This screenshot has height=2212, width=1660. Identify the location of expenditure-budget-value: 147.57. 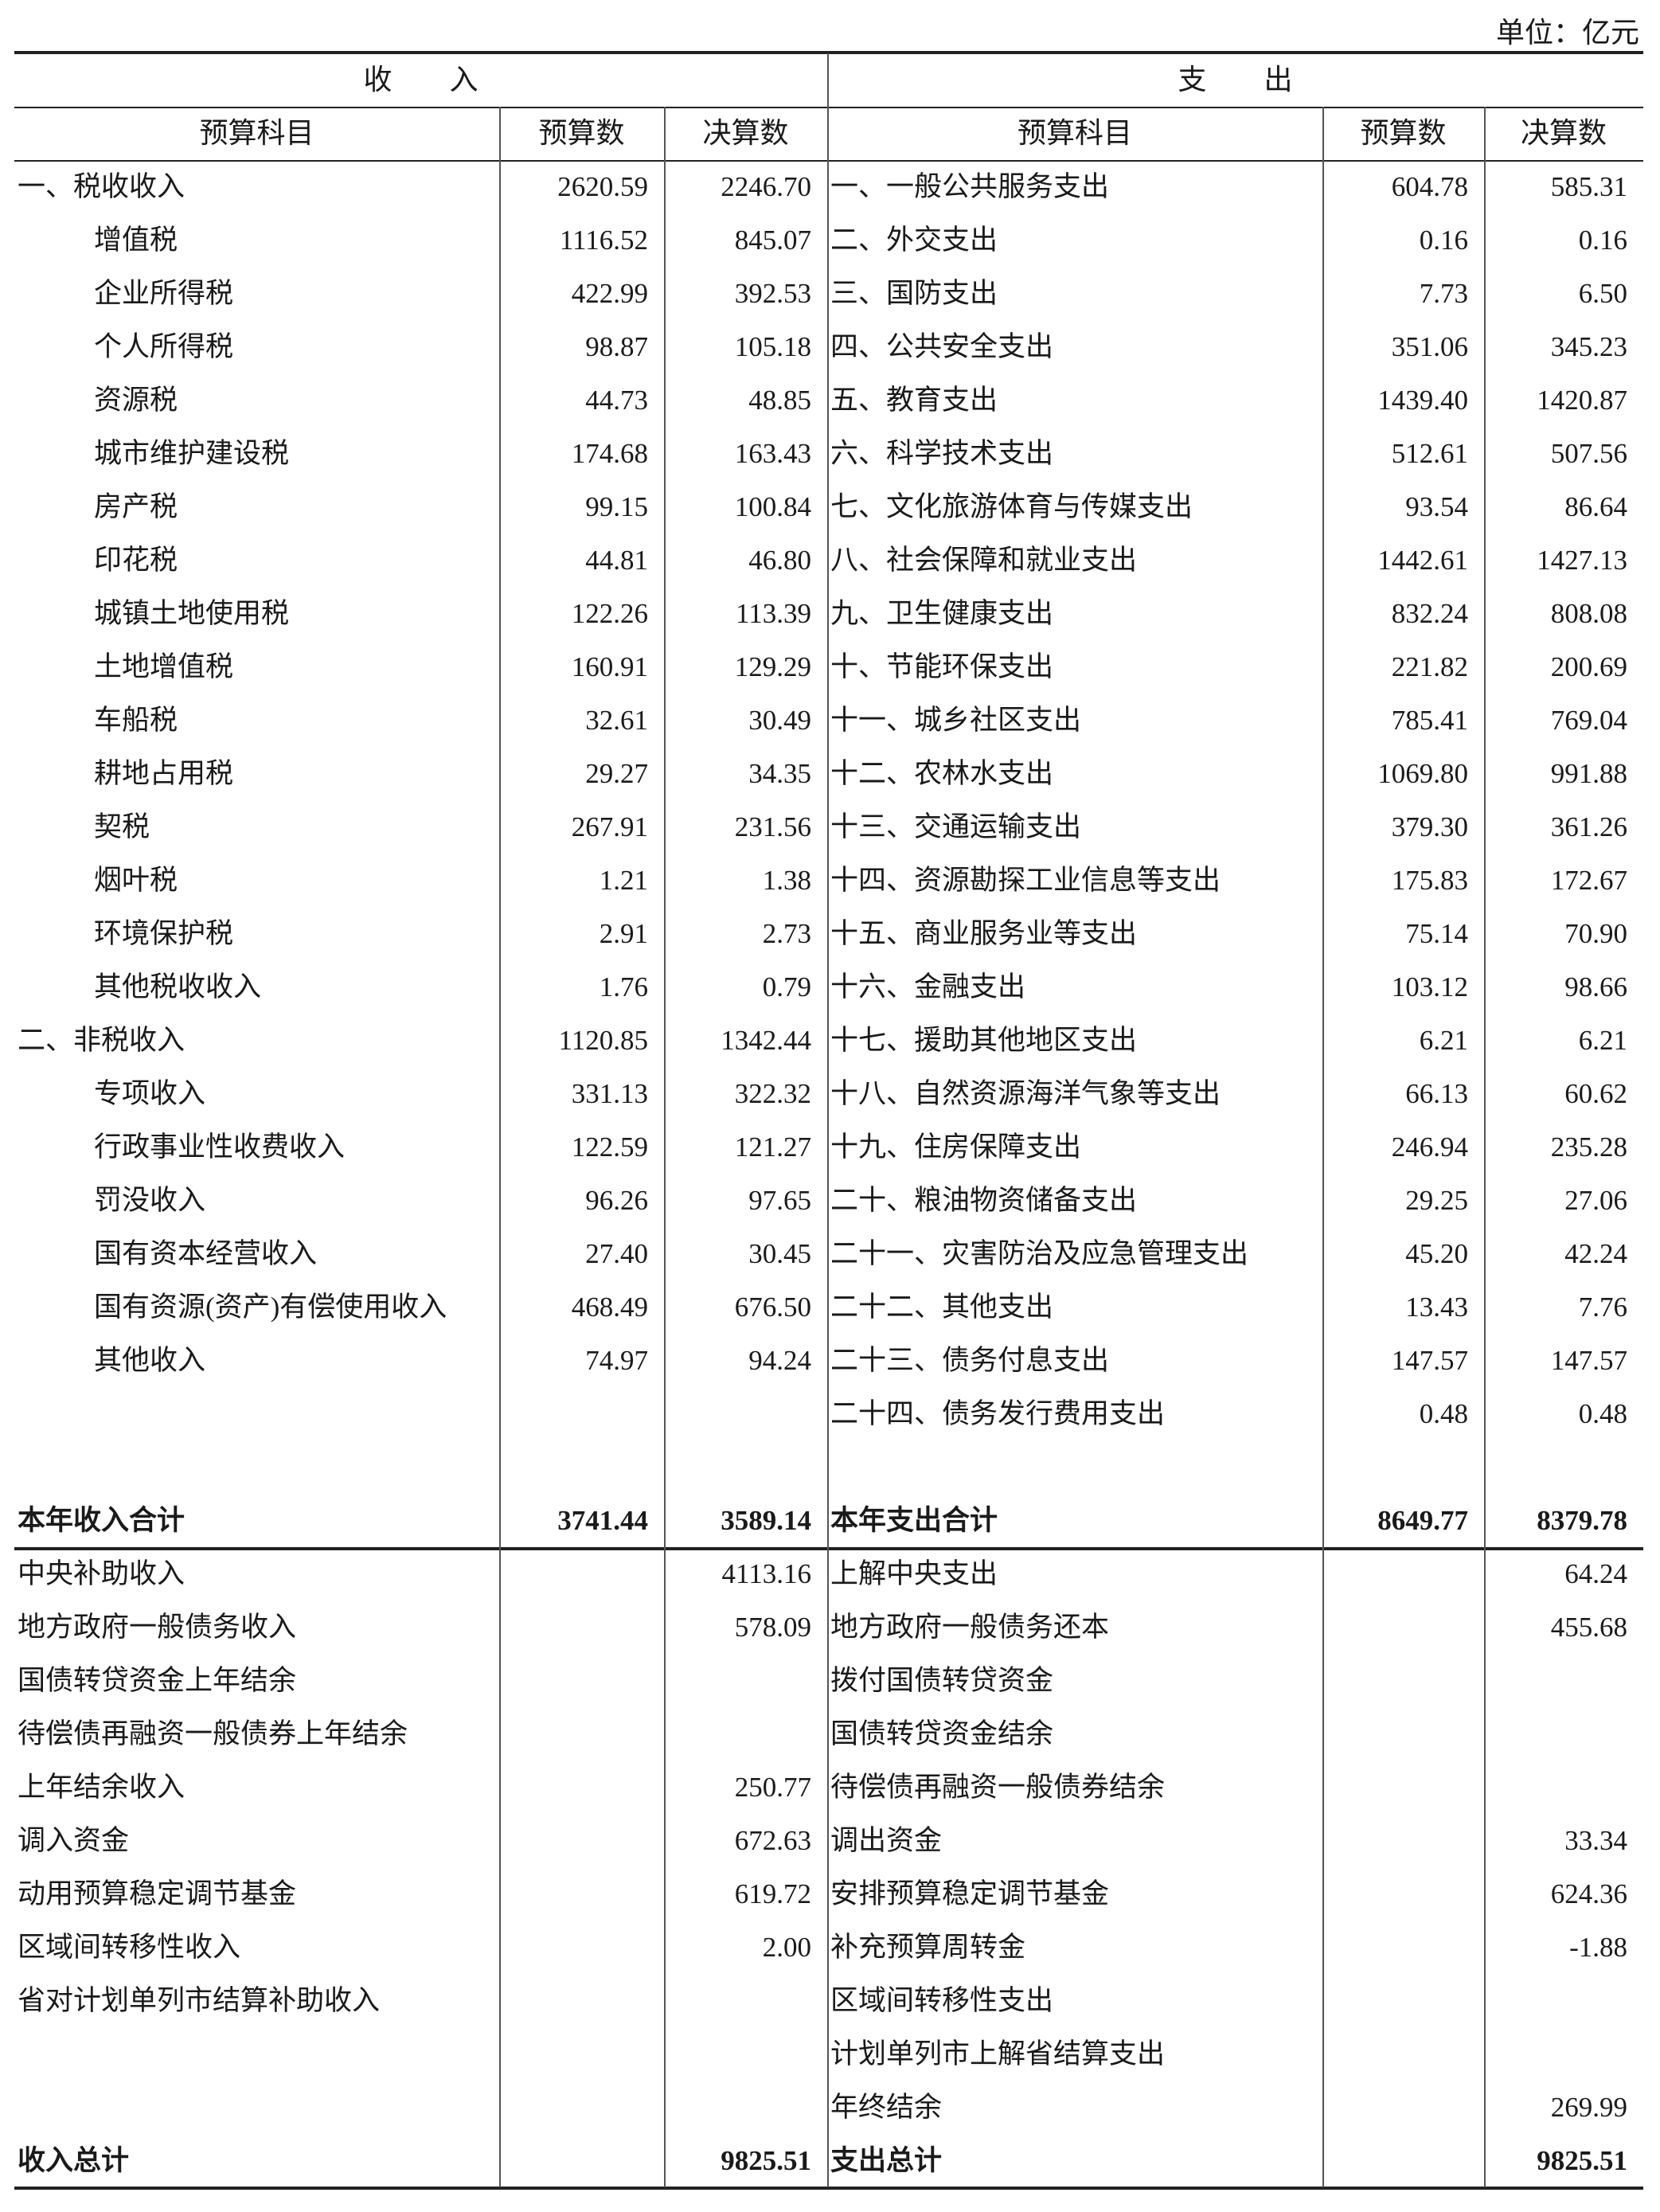
(1430, 1360).